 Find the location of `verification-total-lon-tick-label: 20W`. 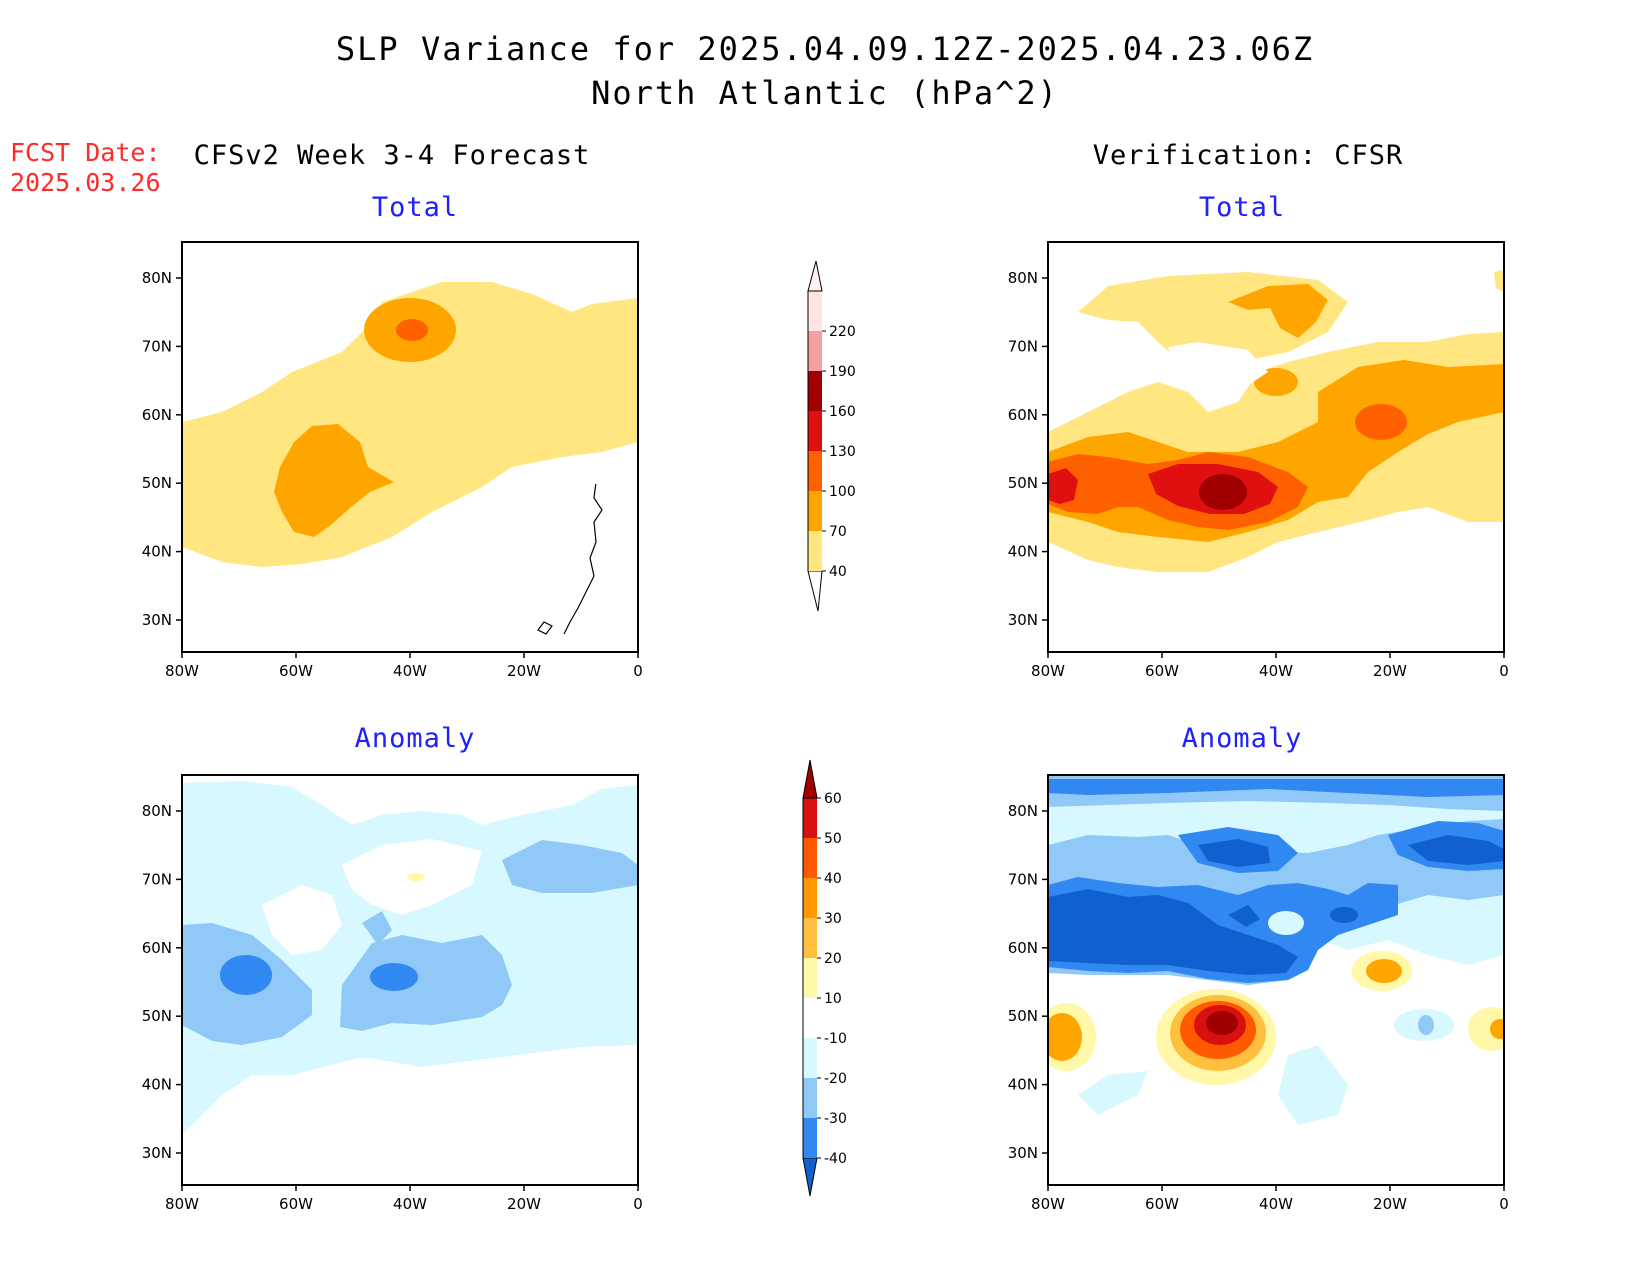

verification-total-lon-tick-label: 20W is located at coordinates (1390, 671).